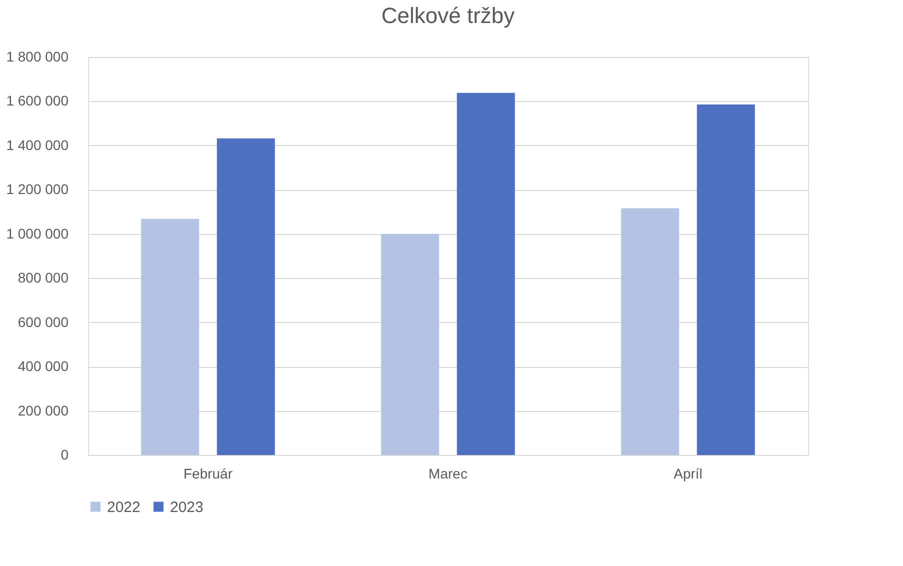 Image resolution: width=903 pixels, height=566 pixels. I want to click on chart-title: Celkové tržby, so click(448, 15).